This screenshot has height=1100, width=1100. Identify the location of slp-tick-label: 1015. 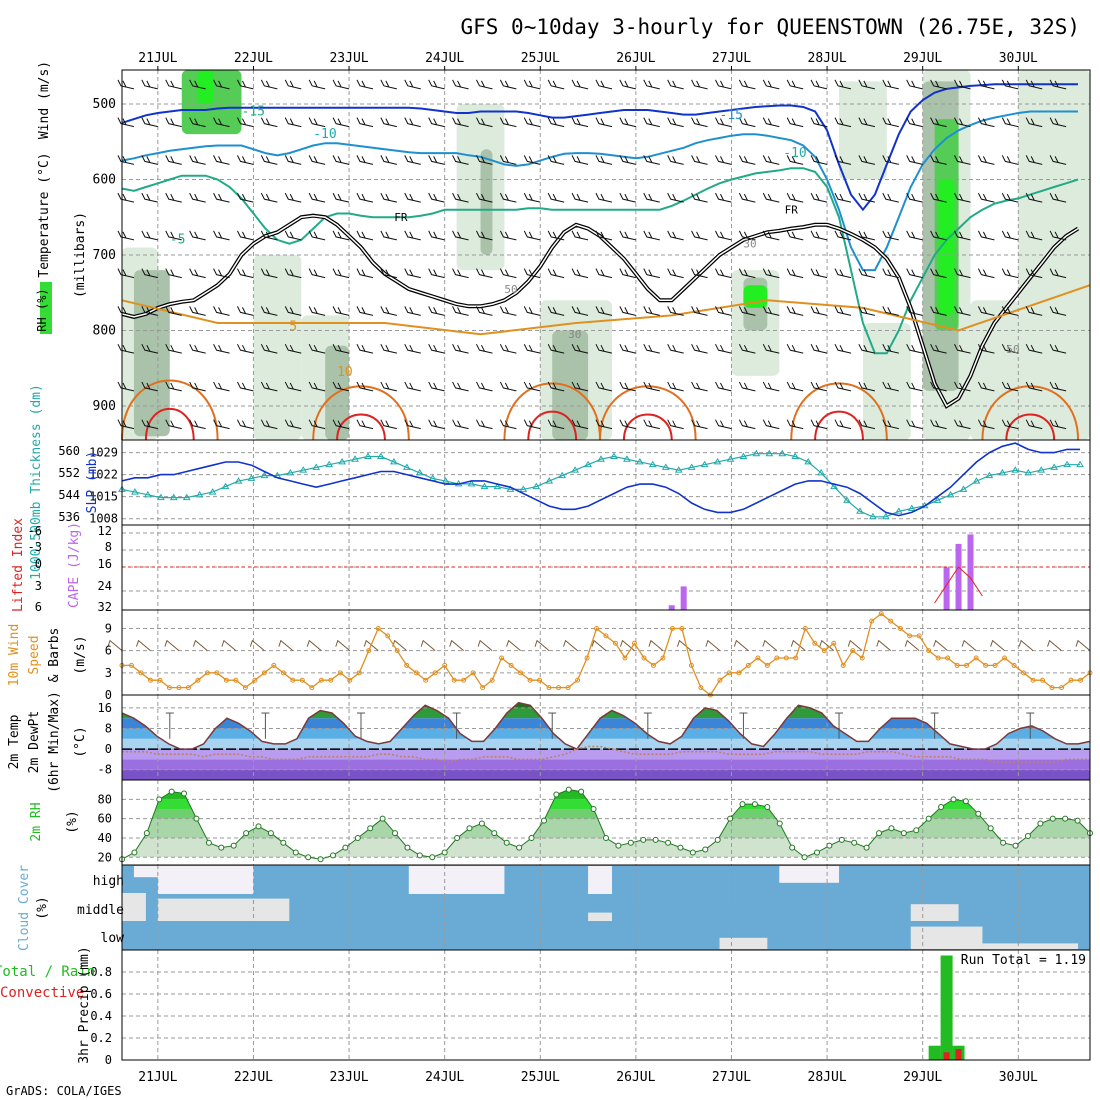
(103, 497).